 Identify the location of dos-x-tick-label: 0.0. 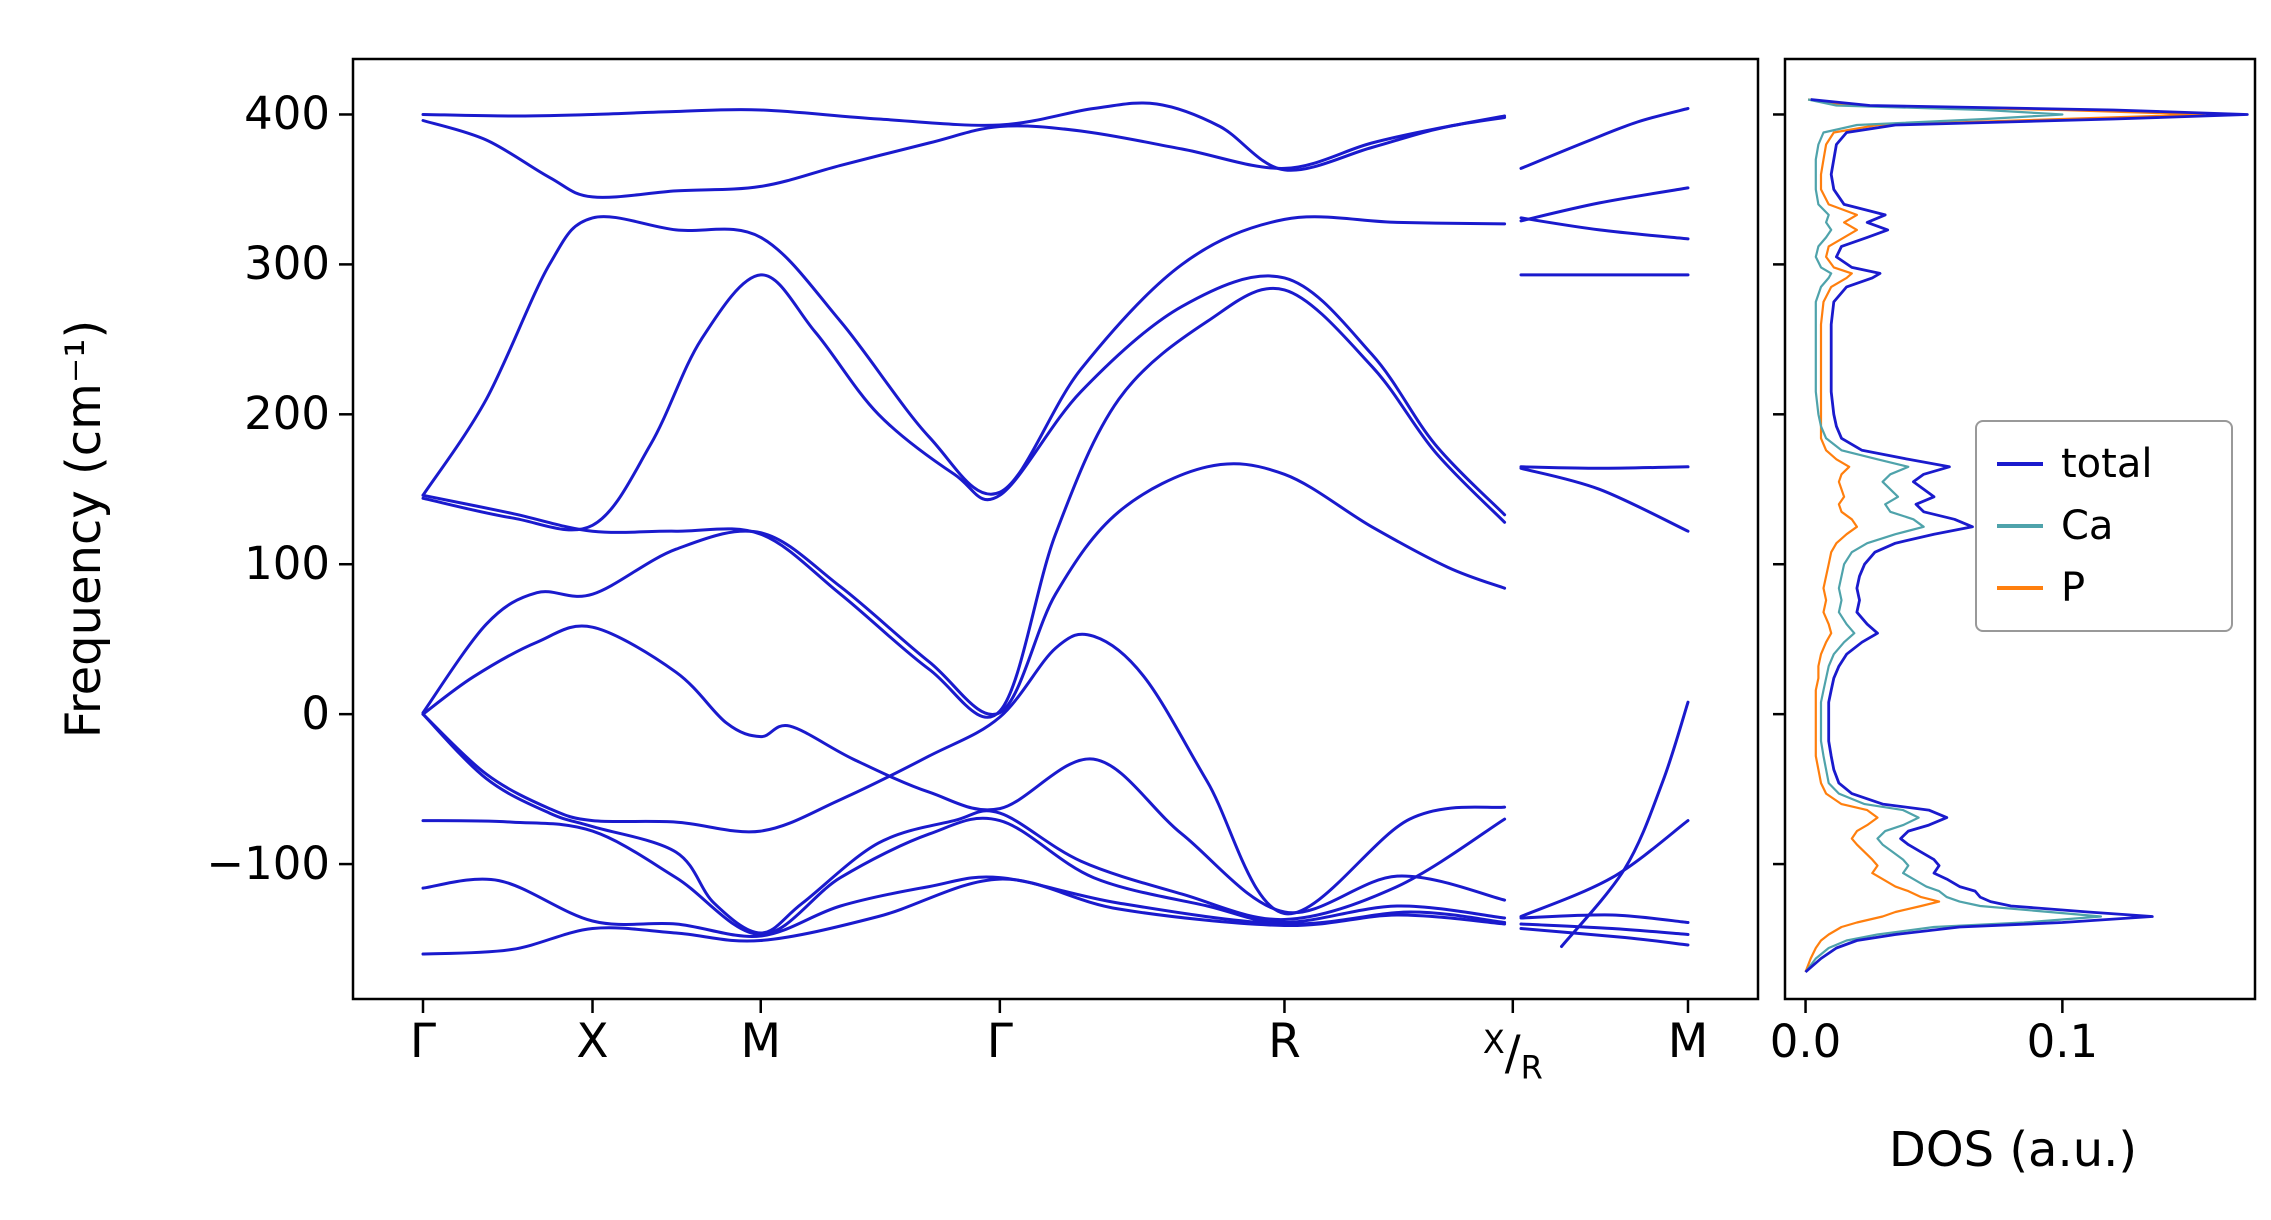
(1805, 1041).